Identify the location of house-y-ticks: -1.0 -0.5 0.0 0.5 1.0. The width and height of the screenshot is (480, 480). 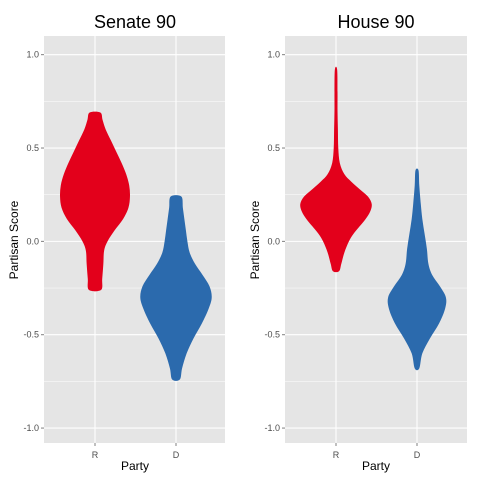
(274, 241).